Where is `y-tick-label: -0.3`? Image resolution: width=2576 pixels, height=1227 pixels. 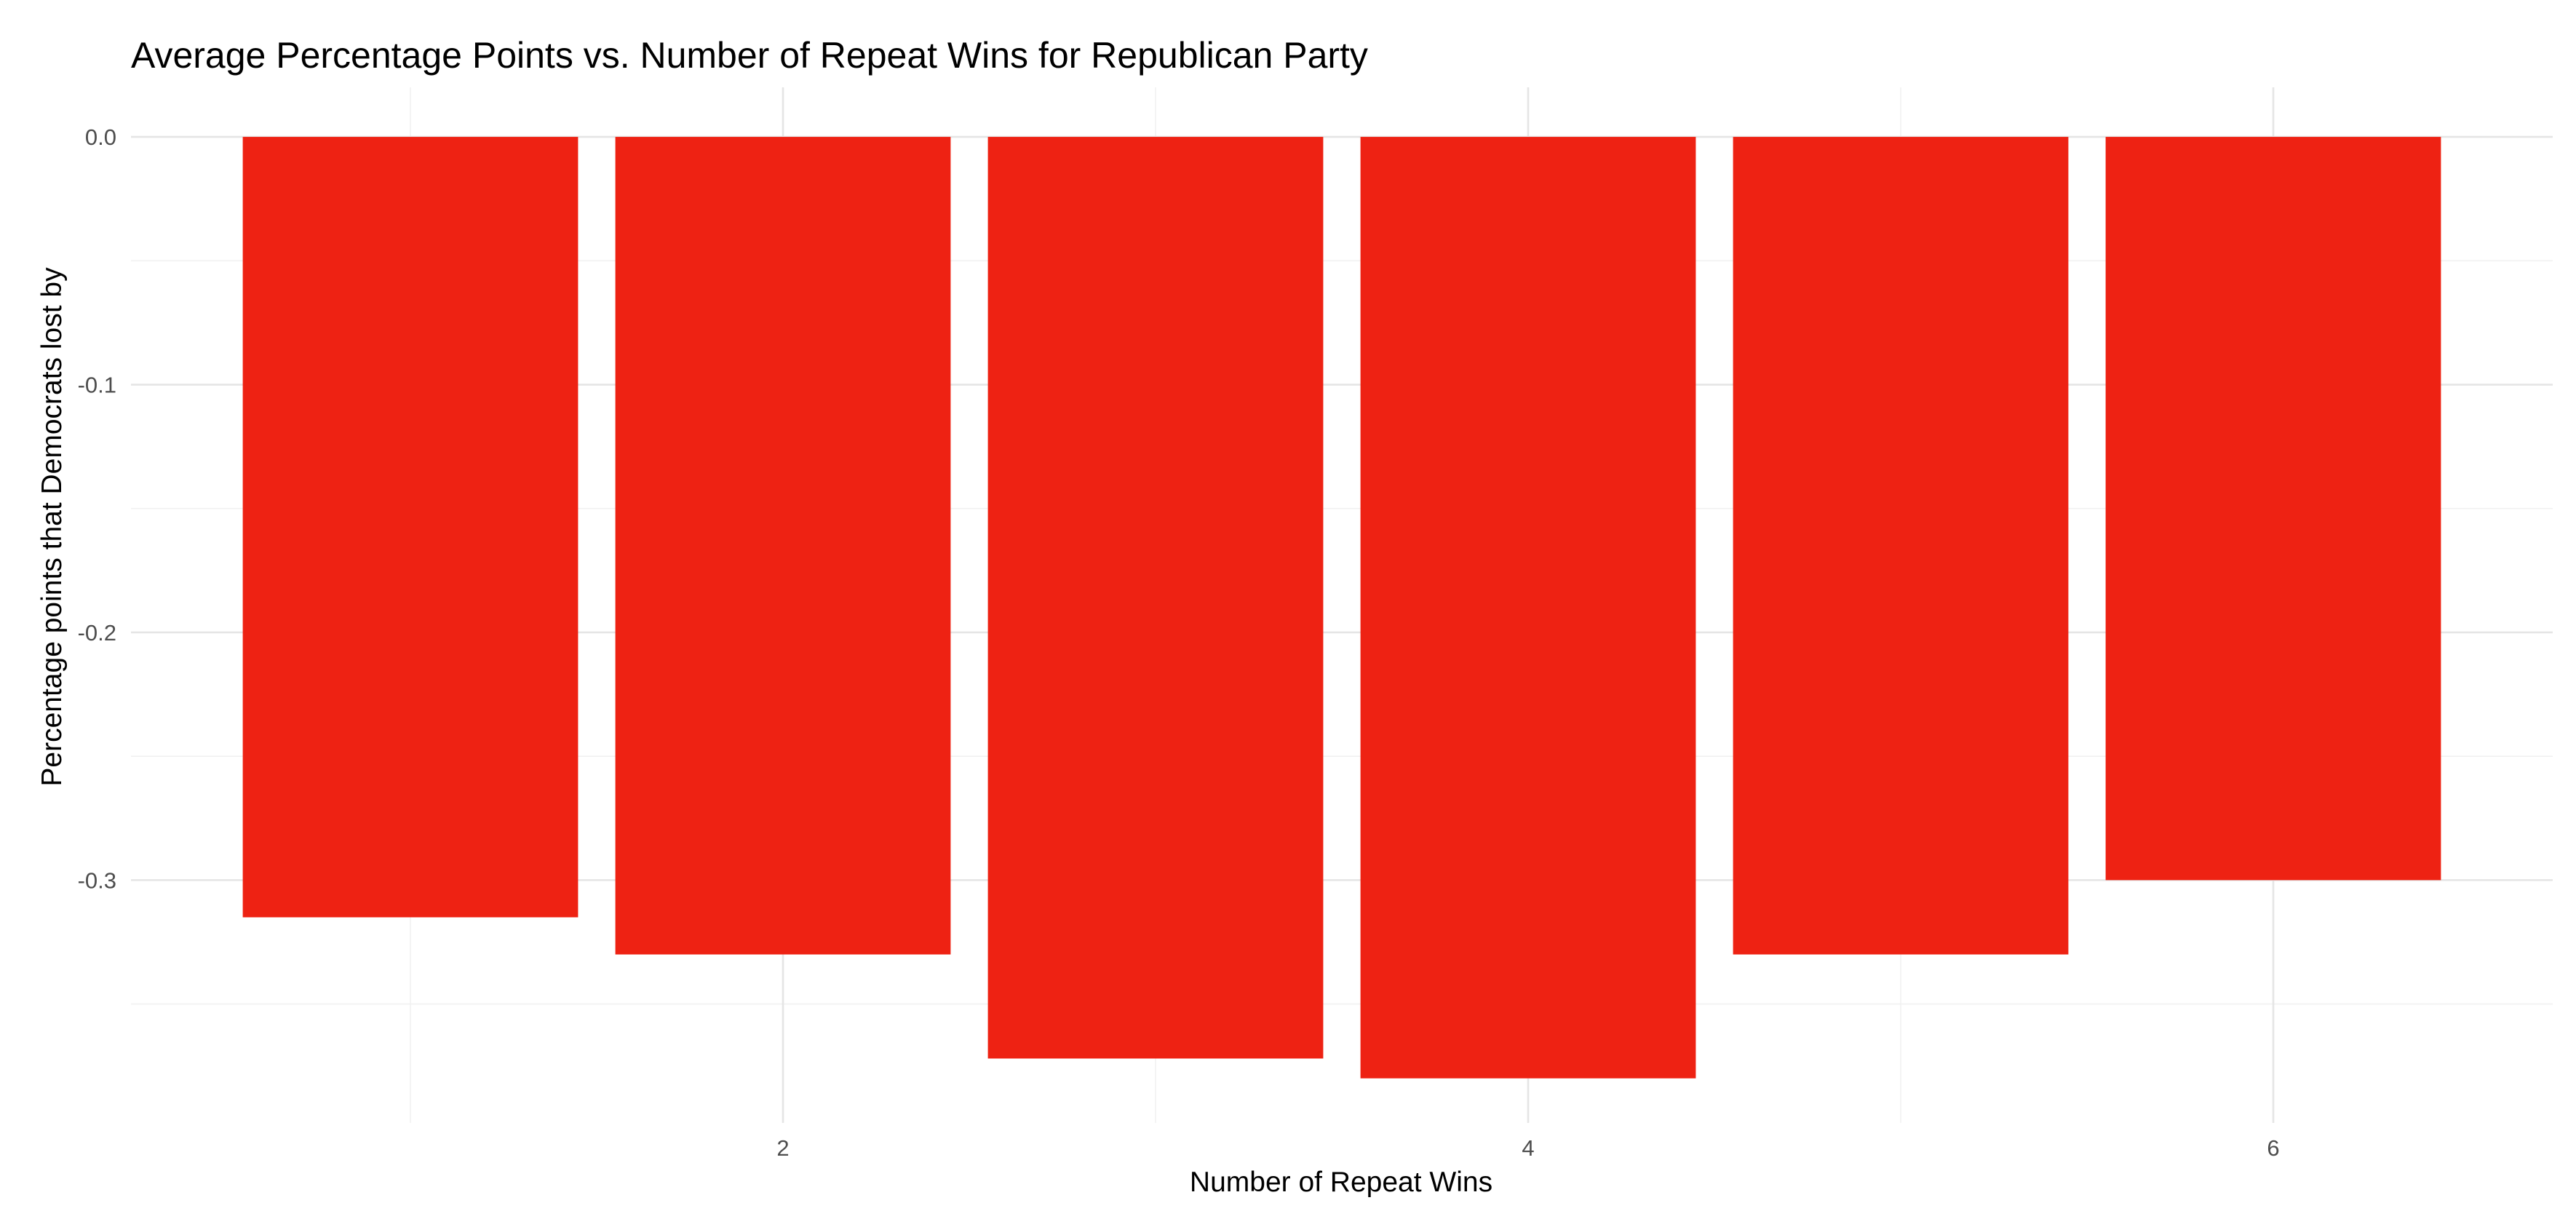
y-tick-label: -0.3 is located at coordinates (97, 880).